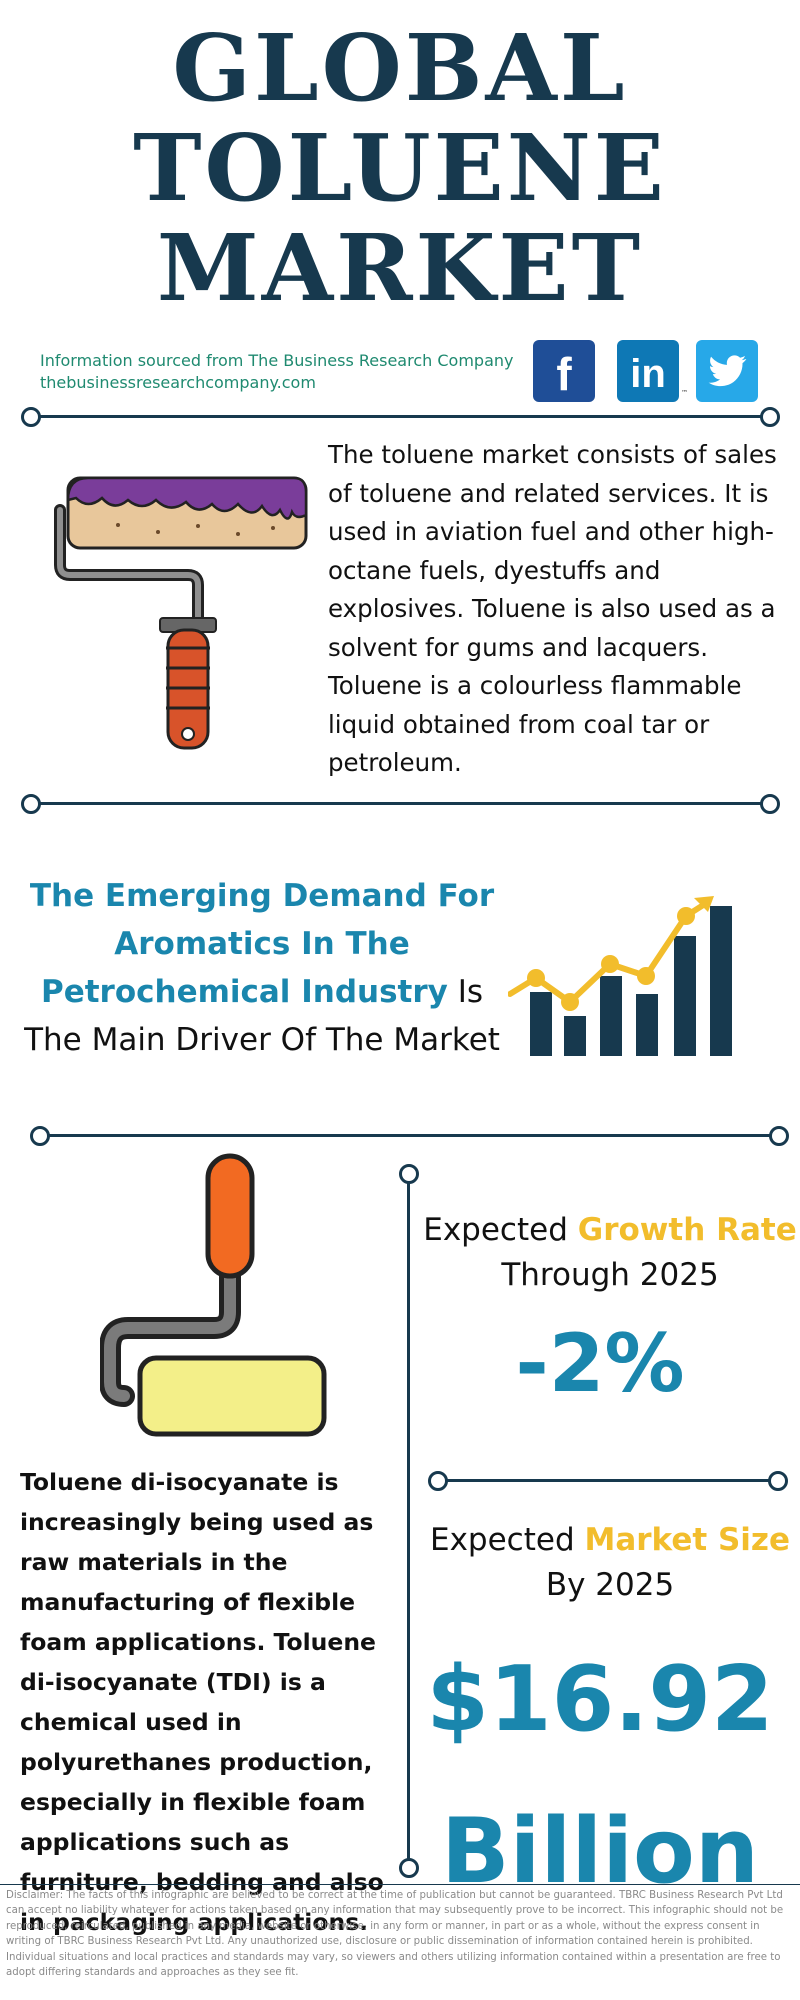  I want to click on yellow-paint-roller-icon, so click(213, 1295).